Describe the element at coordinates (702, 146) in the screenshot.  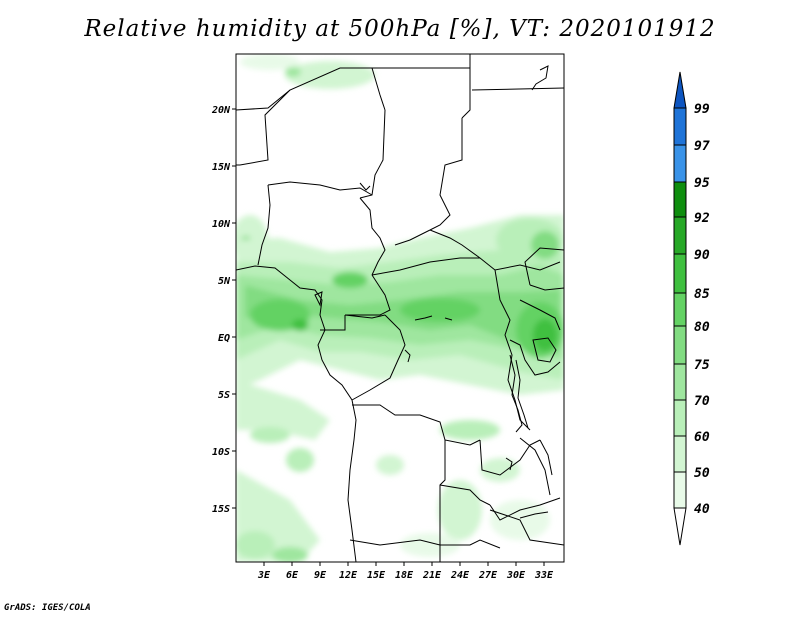
I see `colorbar-label-97: 97` at that location.